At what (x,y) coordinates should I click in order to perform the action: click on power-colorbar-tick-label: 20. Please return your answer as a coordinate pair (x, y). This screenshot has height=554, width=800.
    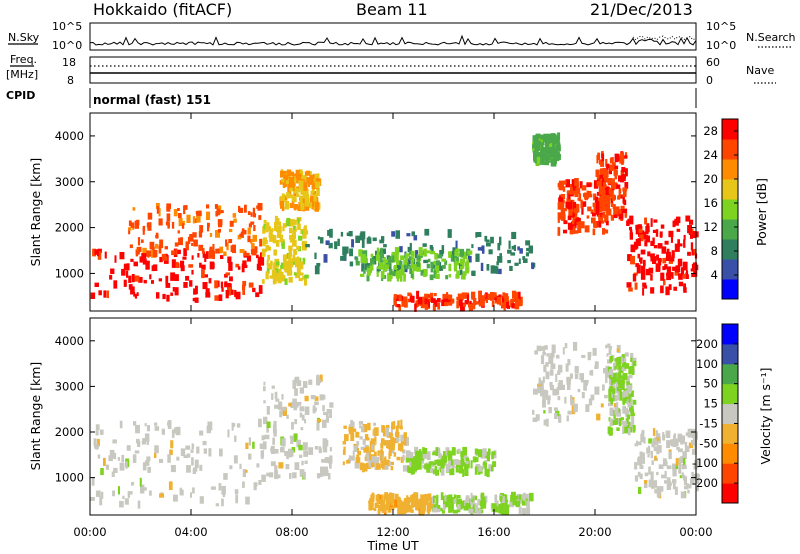
    Looking at the image, I should click on (710, 179).